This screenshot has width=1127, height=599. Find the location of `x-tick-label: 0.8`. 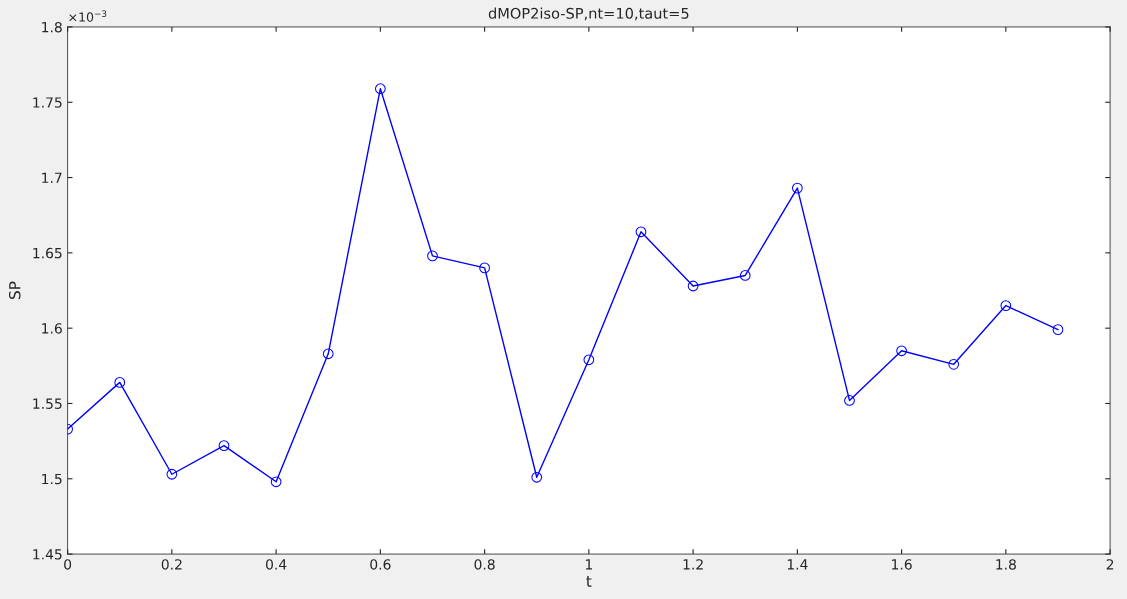

x-tick-label: 0.8 is located at coordinates (484, 564).